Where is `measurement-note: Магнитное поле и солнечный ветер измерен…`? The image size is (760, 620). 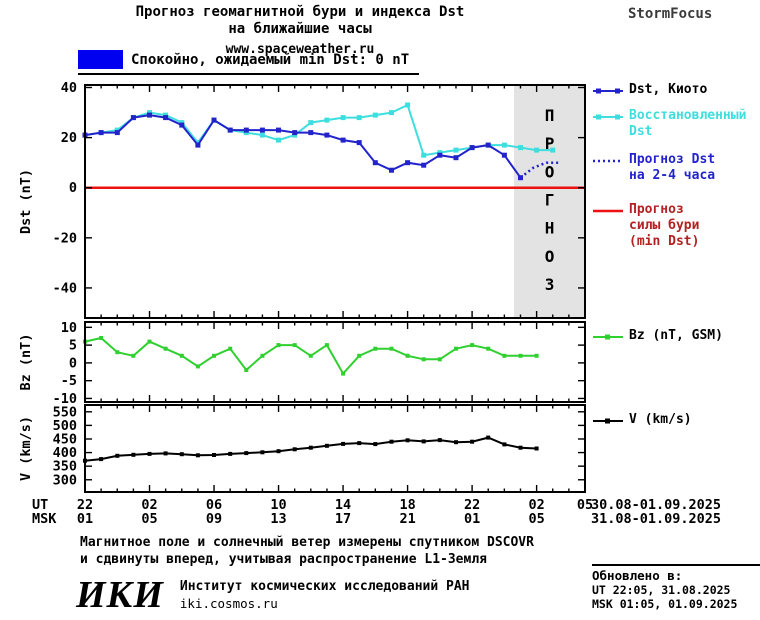
measurement-note: Магнитное поле и солнечный ветер измерен… is located at coordinates (307, 551).